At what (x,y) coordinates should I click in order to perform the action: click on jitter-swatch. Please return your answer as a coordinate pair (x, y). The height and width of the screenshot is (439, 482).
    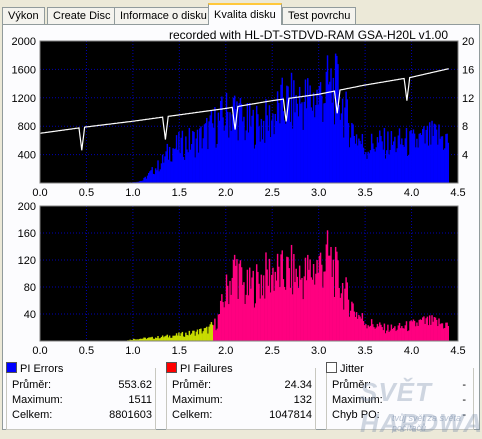
    Looking at the image, I should click on (331, 367).